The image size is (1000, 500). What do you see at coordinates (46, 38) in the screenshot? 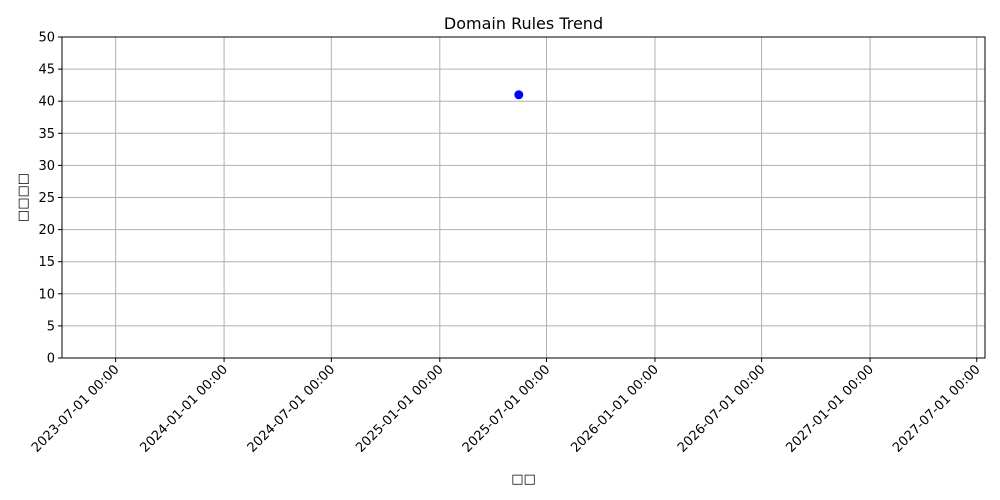
I see `y-tick-label: 50` at bounding box center [46, 38].